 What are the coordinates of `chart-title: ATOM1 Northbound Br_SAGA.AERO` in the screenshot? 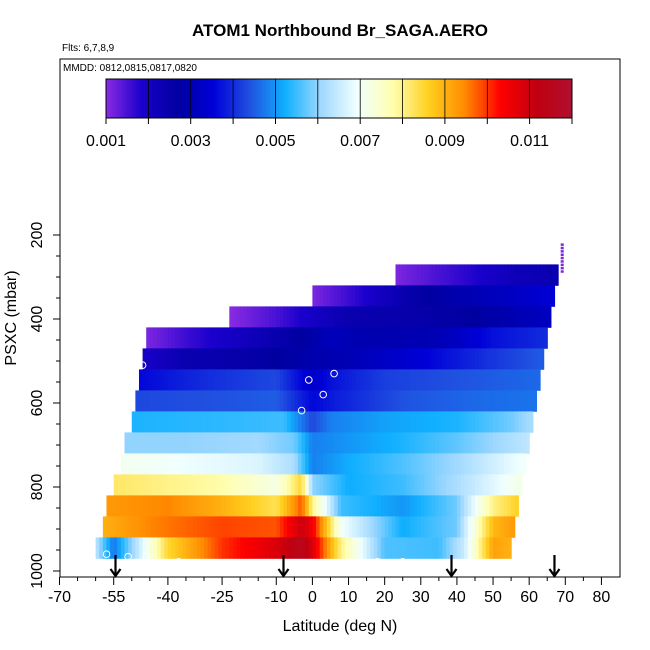 It's located at (340, 30).